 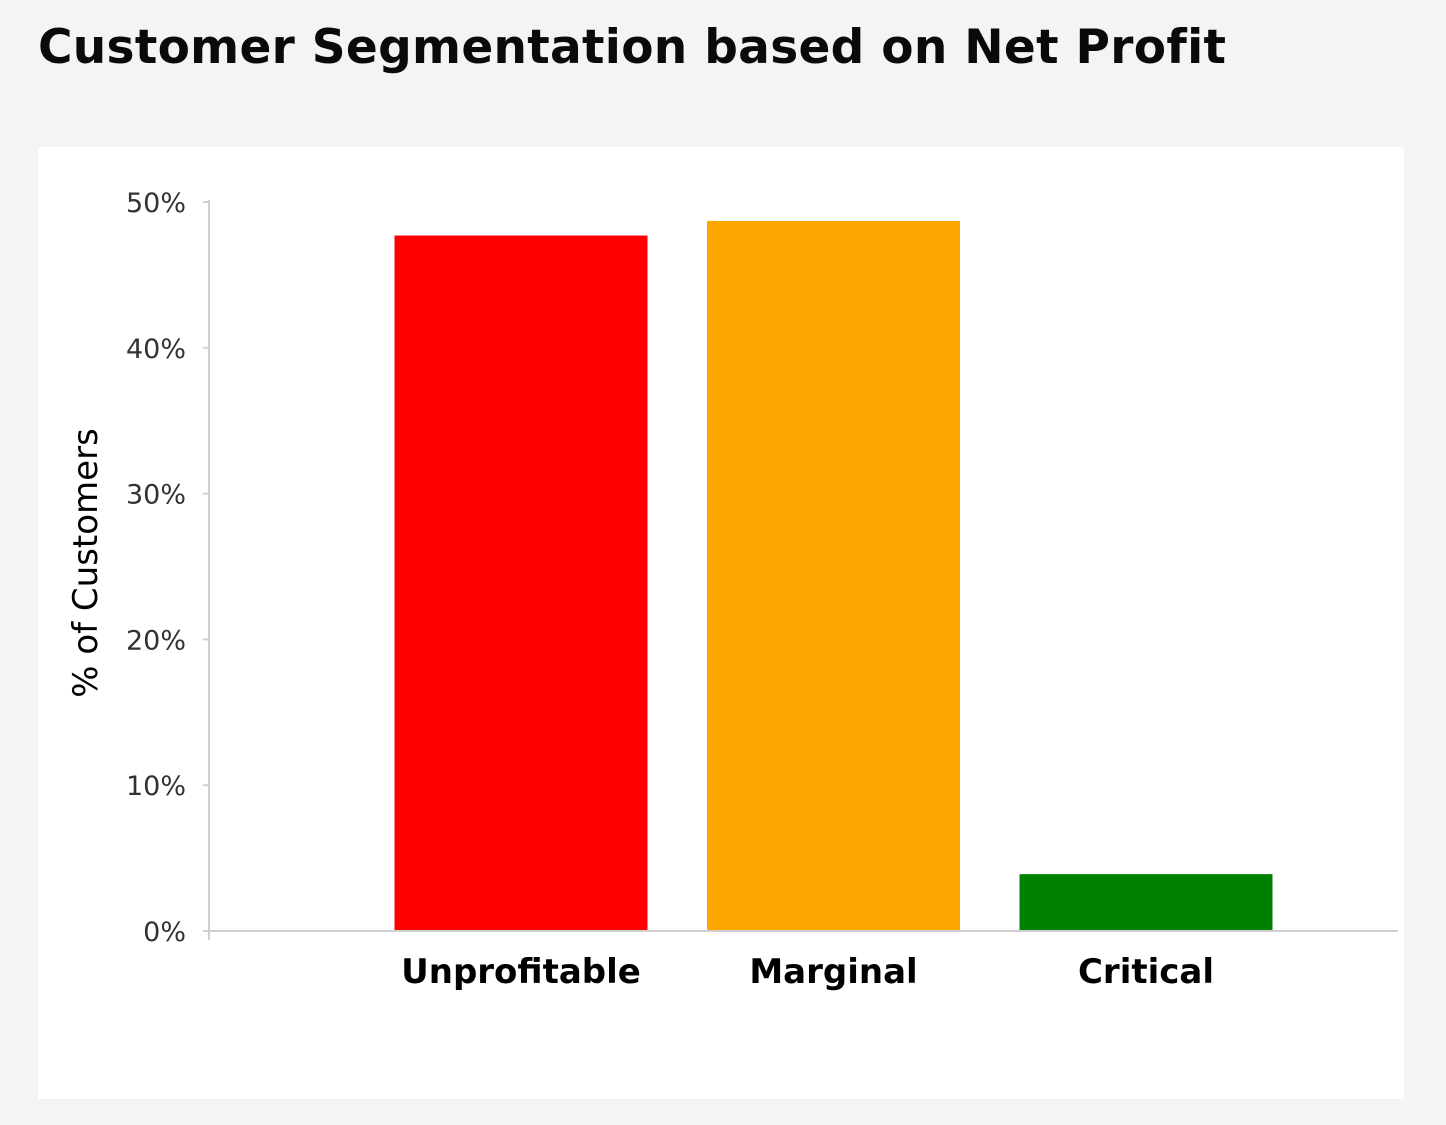 What do you see at coordinates (167, 568) in the screenshot?
I see `y-axis-ticks: 0% 10% 20% 30% 40% 50%` at bounding box center [167, 568].